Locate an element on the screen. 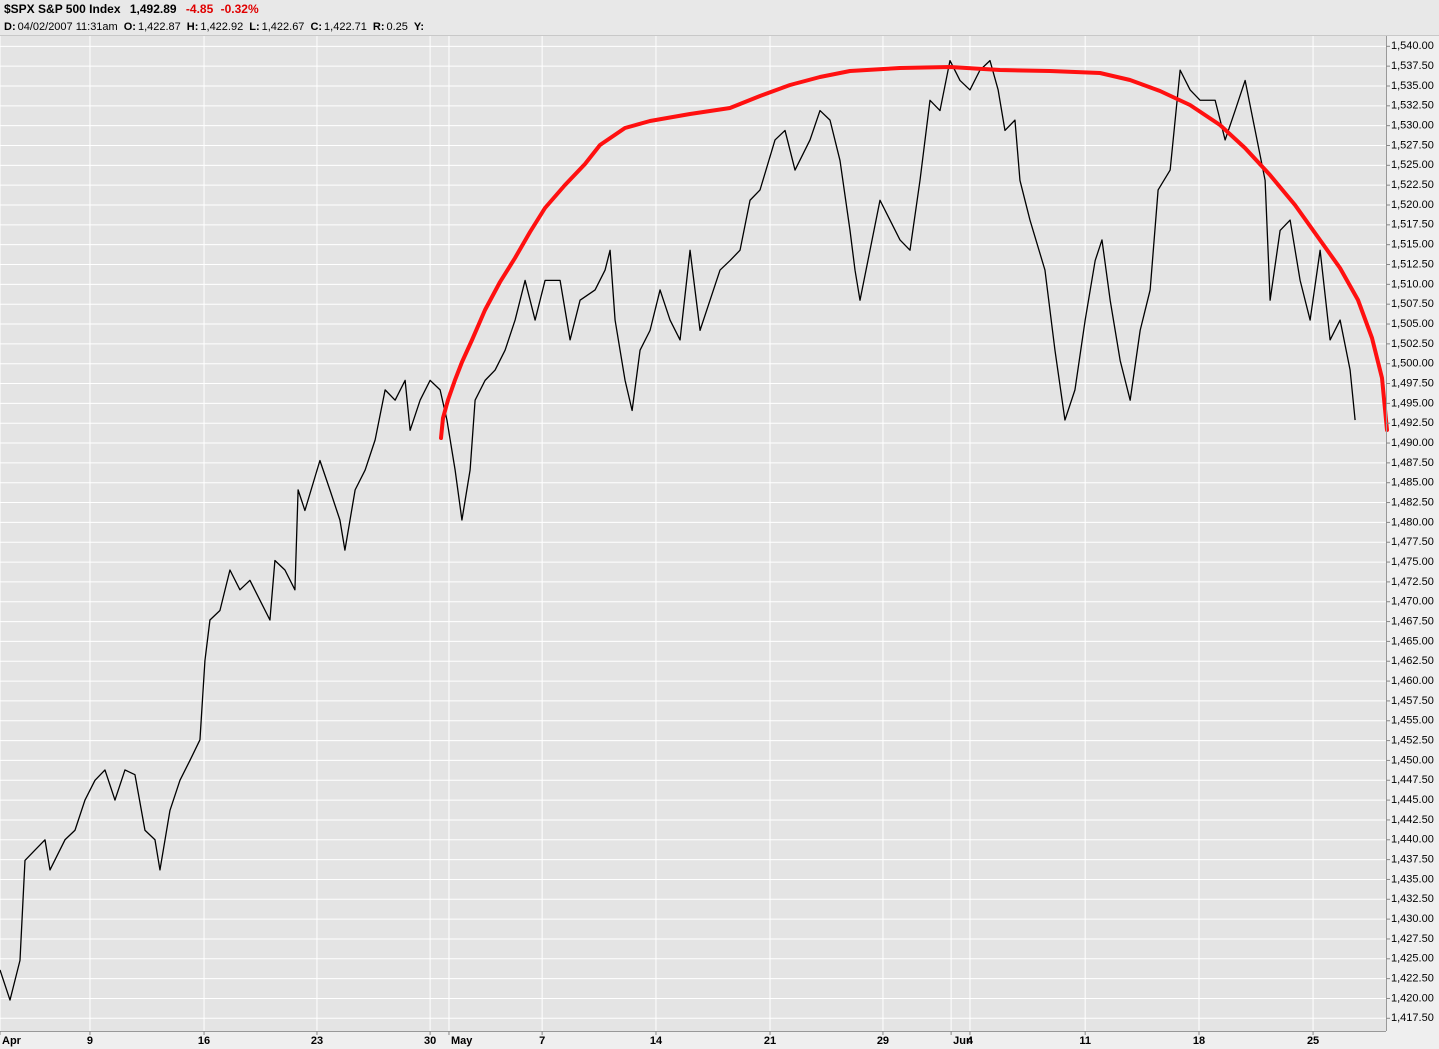 This screenshot has height=1049, width=1439. readout-label: O: is located at coordinates (130, 27).